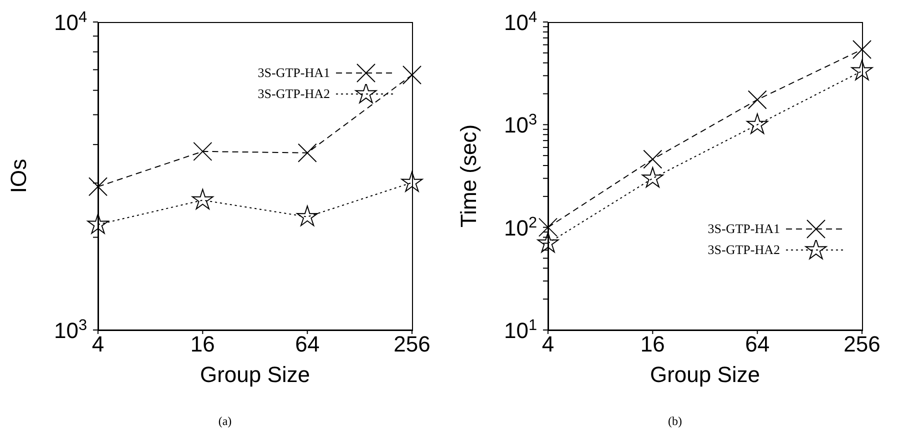 The image size is (900, 442). What do you see at coordinates (520, 227) in the screenshot?
I see `y-tick-label: 10$^{2}$` at bounding box center [520, 227].